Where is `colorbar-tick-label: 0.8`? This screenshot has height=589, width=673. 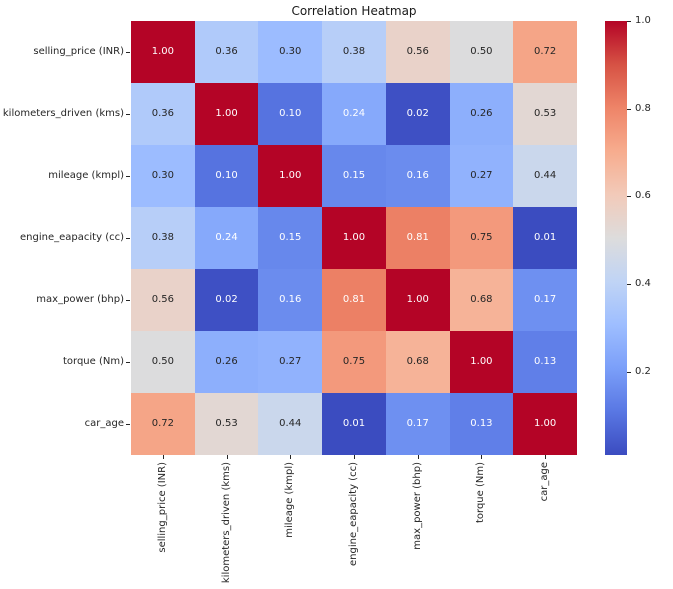 colorbar-tick-label: 0.8 is located at coordinates (643, 108).